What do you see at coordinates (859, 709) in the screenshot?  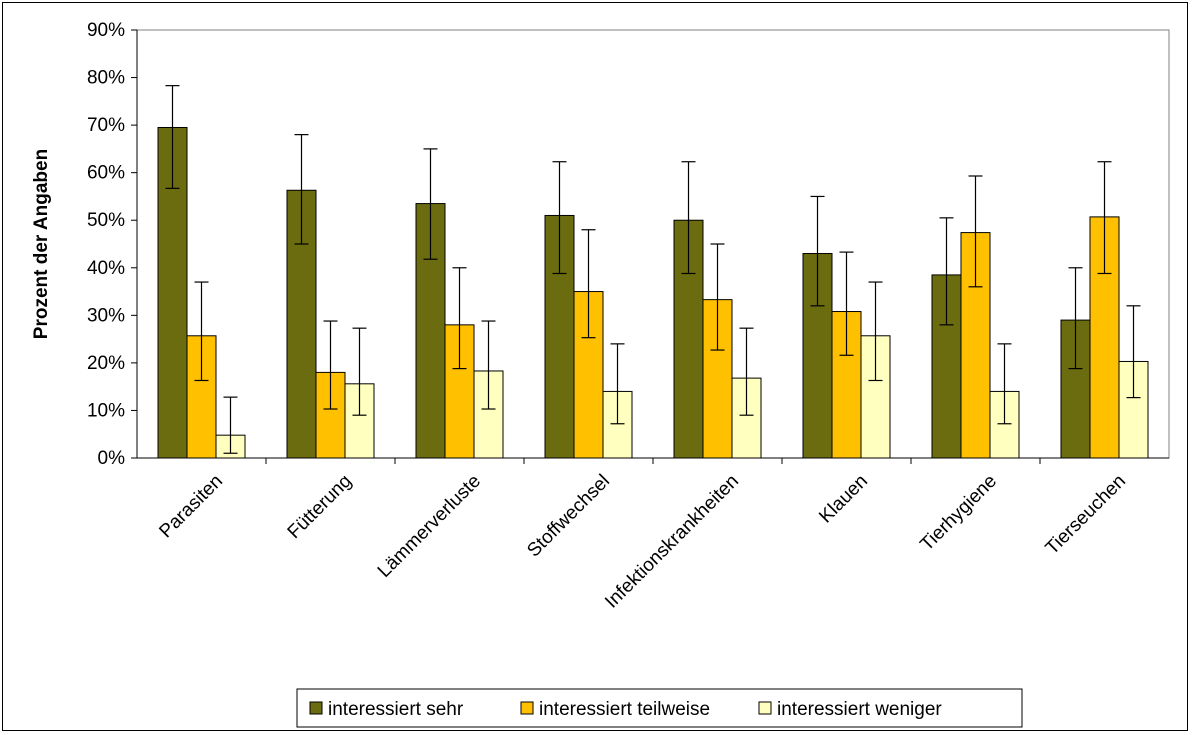 I see `legend-label: interessiert weniger` at bounding box center [859, 709].